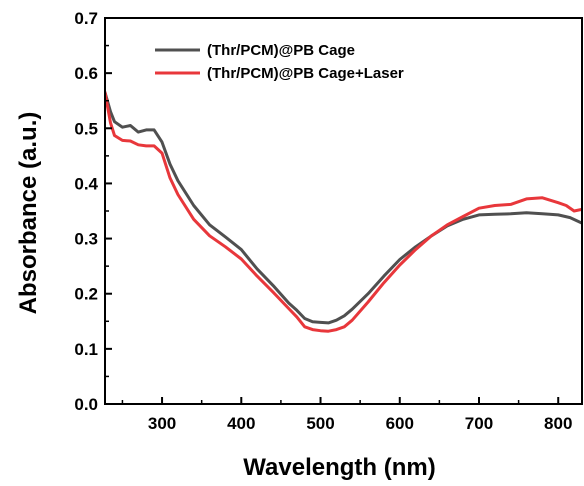  What do you see at coordinates (28, 213) in the screenshot?
I see `y-axis-title: Absorbance (a.u.)` at bounding box center [28, 213].